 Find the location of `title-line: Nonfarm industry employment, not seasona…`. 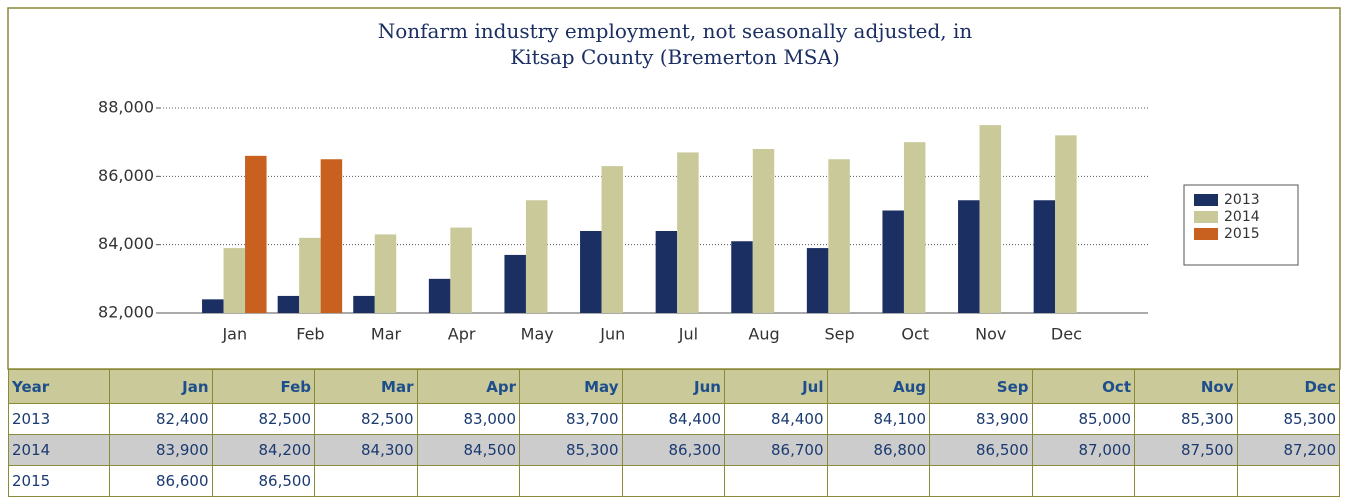

title-line: Nonfarm industry employment, not seasona… is located at coordinates (675, 31).